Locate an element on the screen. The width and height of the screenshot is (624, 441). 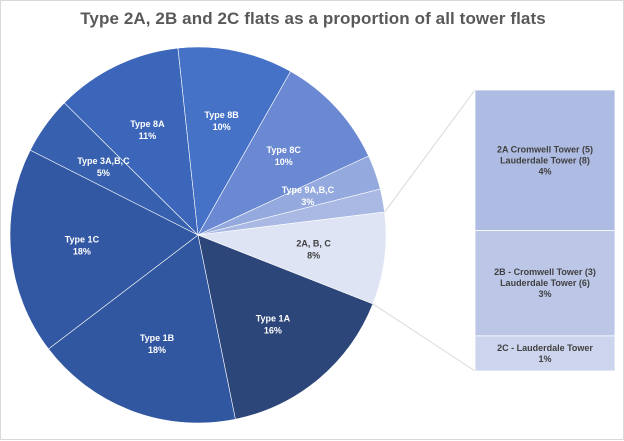
slice-value-type-1b: 18% is located at coordinates (157, 350).